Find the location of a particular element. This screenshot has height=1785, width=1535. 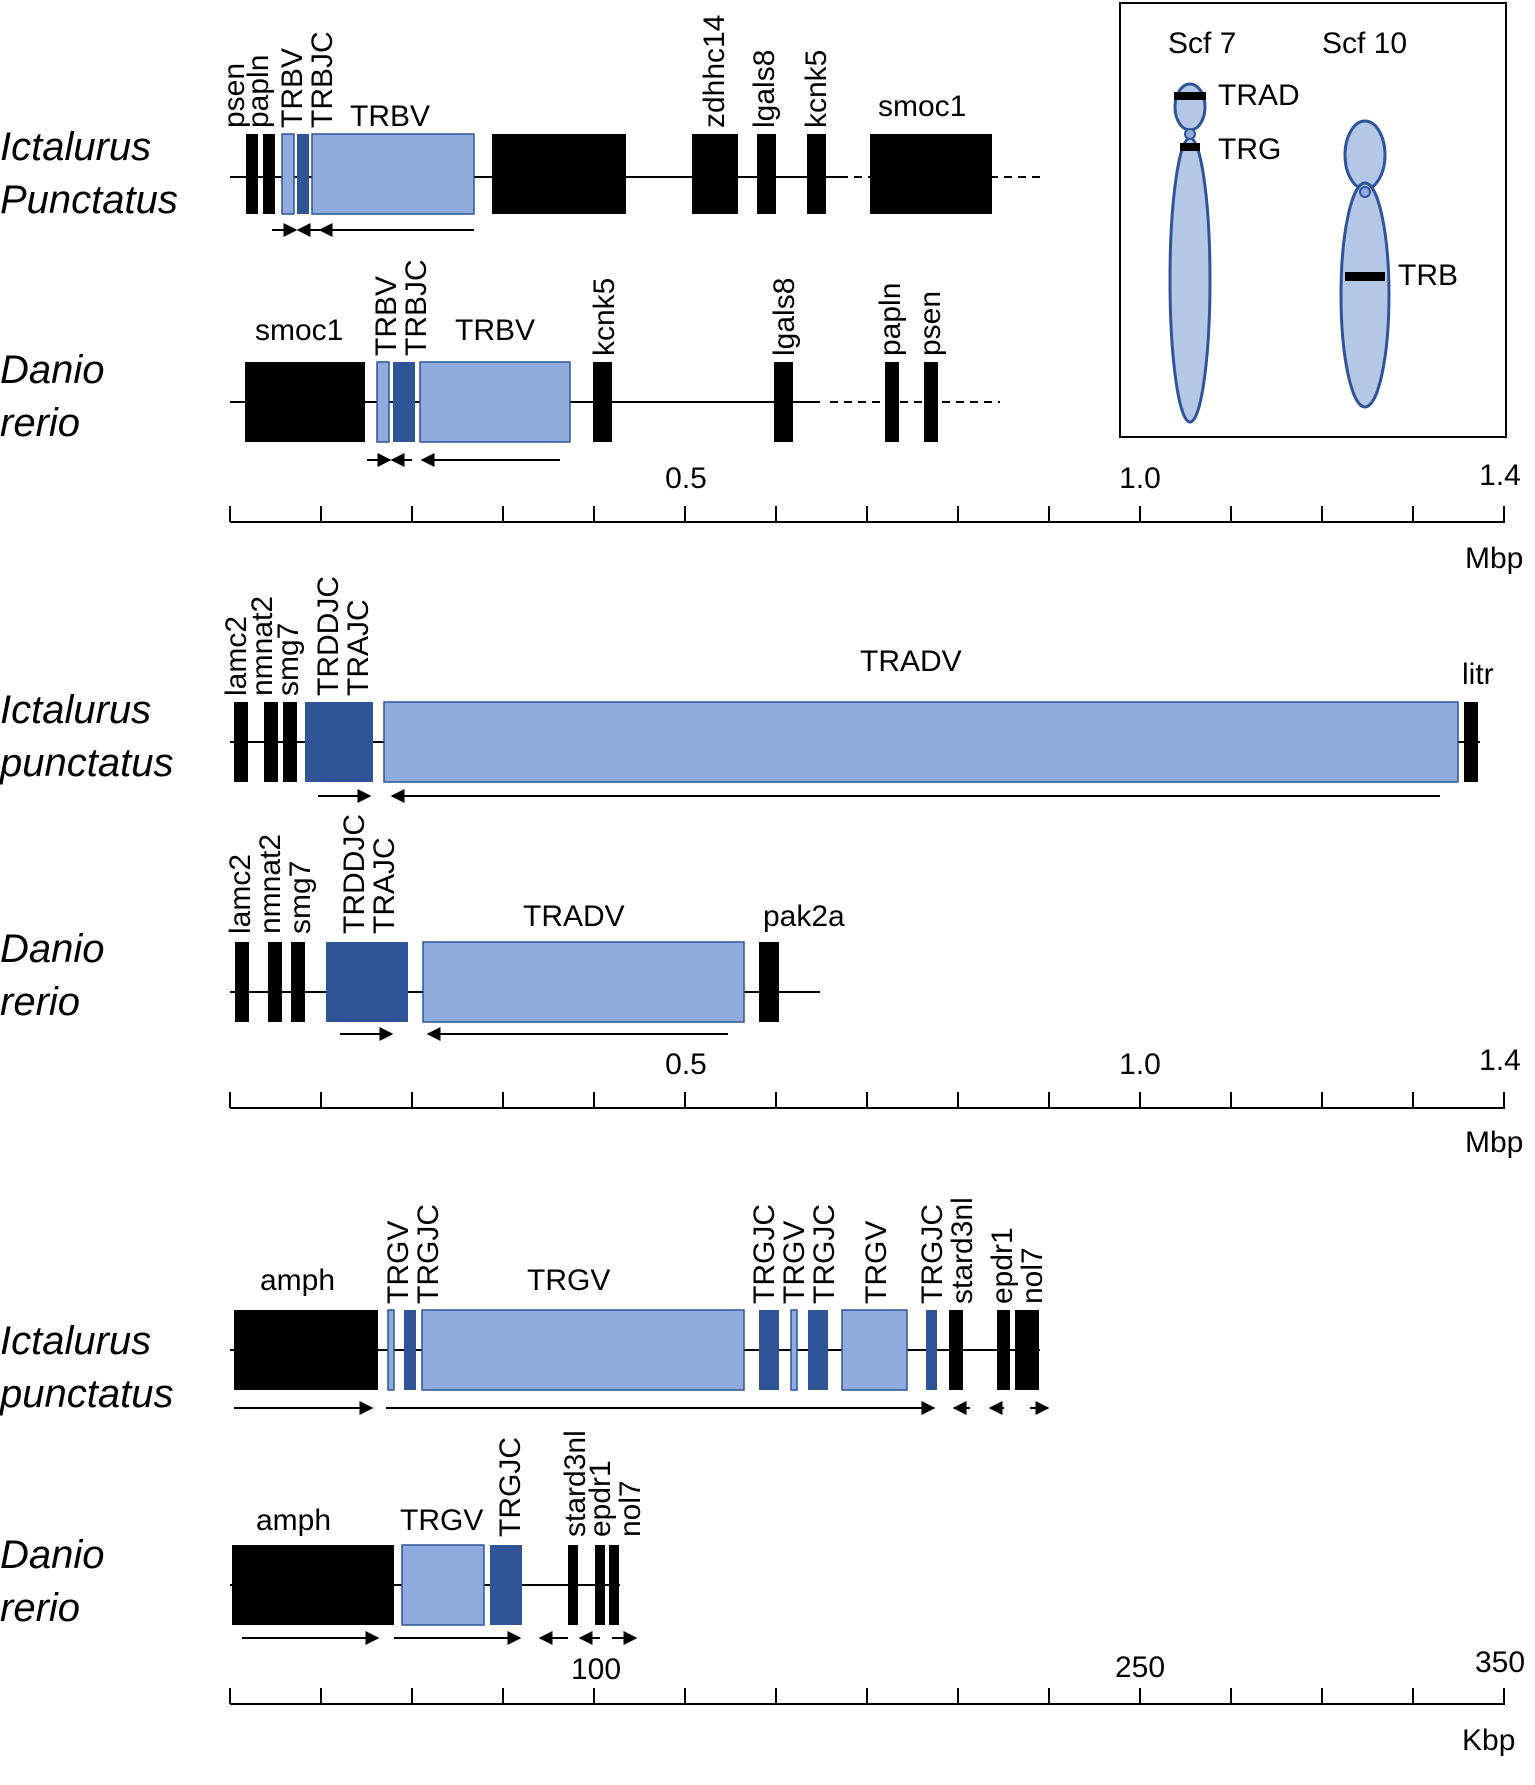

scale-axis: 0.5 1.0 1.4 Mbp is located at coordinates (876, 517).